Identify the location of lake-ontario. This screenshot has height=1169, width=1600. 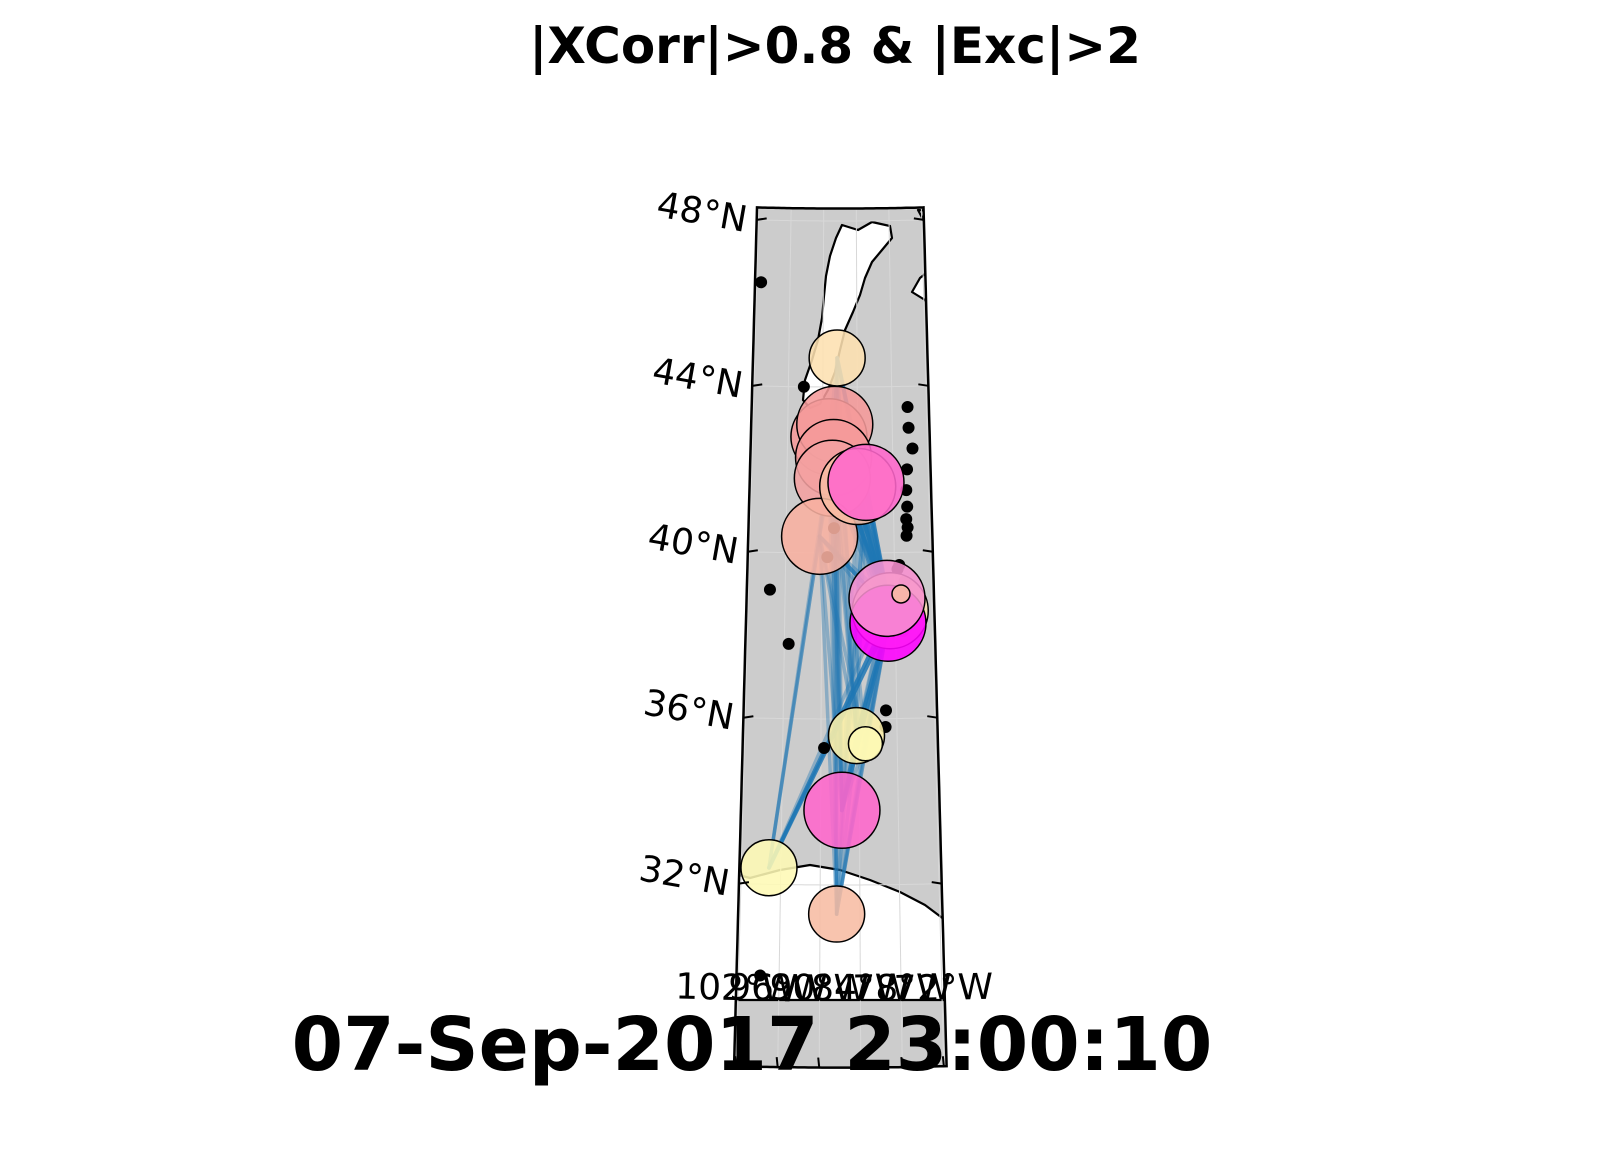
(1111, 312).